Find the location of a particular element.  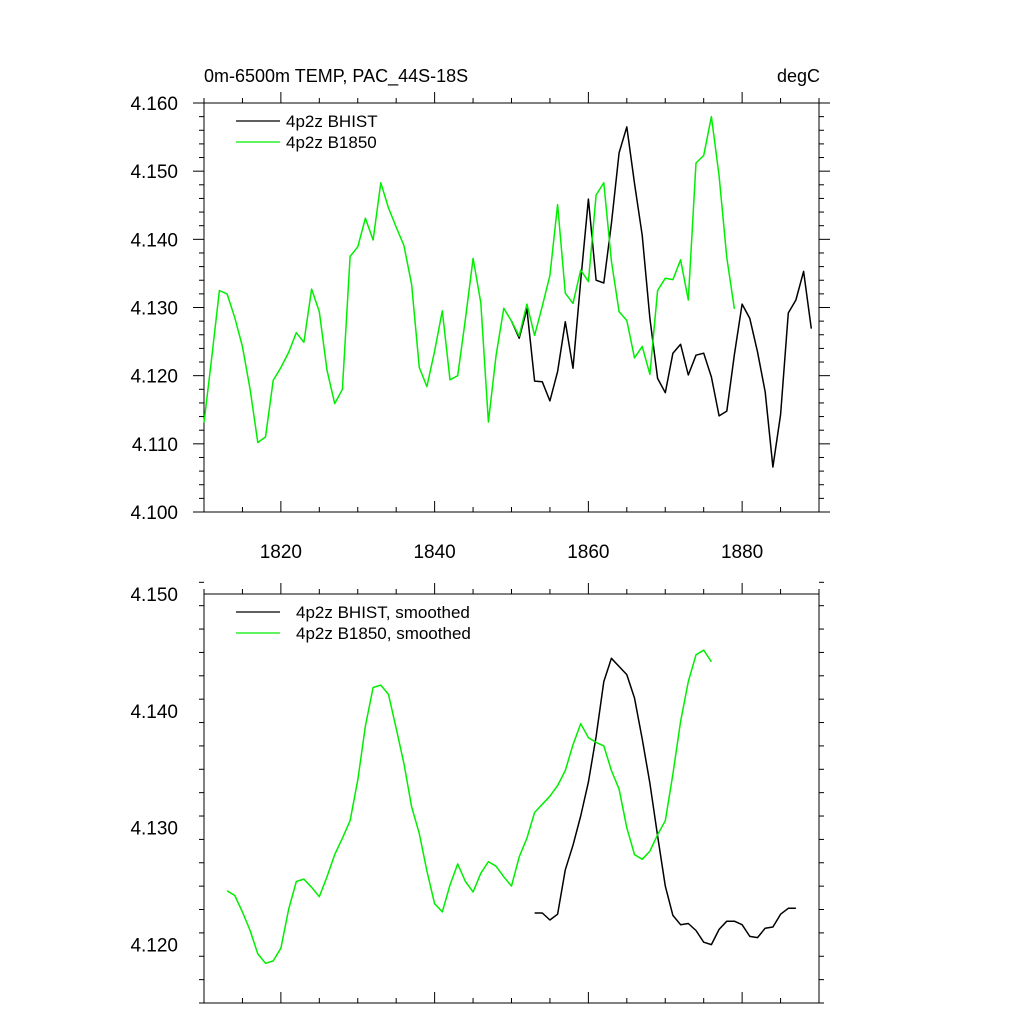

legend-label-bhist-smoothed: 4p2z BHIST, smoothed is located at coordinates (383, 612).